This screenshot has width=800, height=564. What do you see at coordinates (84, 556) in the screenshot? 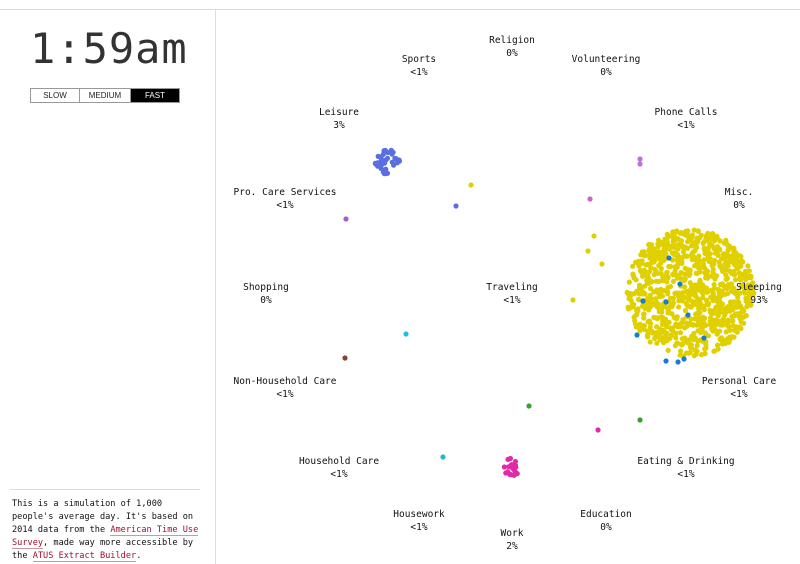
I see `atus-extract-builder-link: ATUS Extract Builder` at bounding box center [84, 556].